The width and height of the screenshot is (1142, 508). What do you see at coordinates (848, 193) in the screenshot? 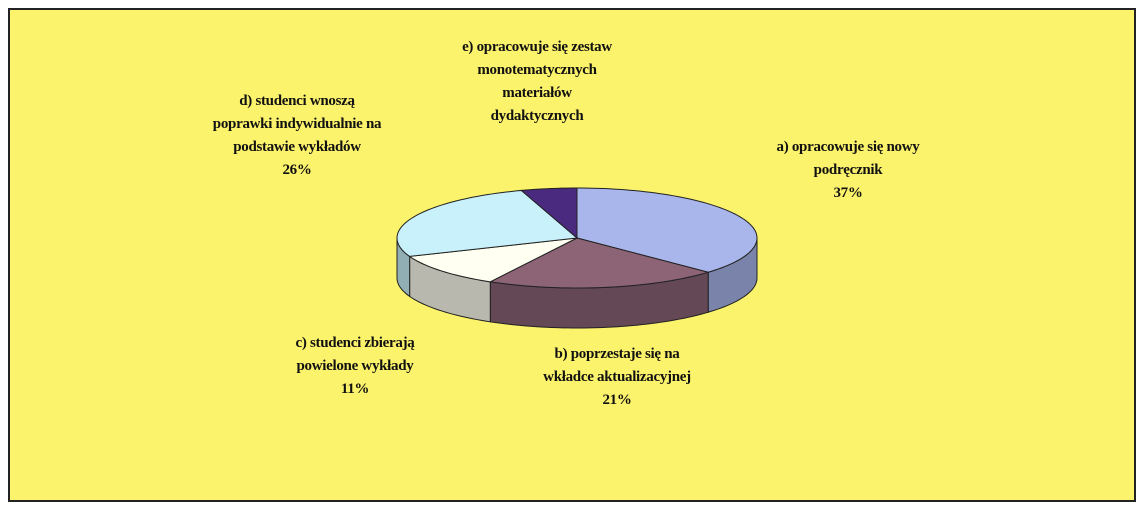
I see `value-label: 37%` at bounding box center [848, 193].